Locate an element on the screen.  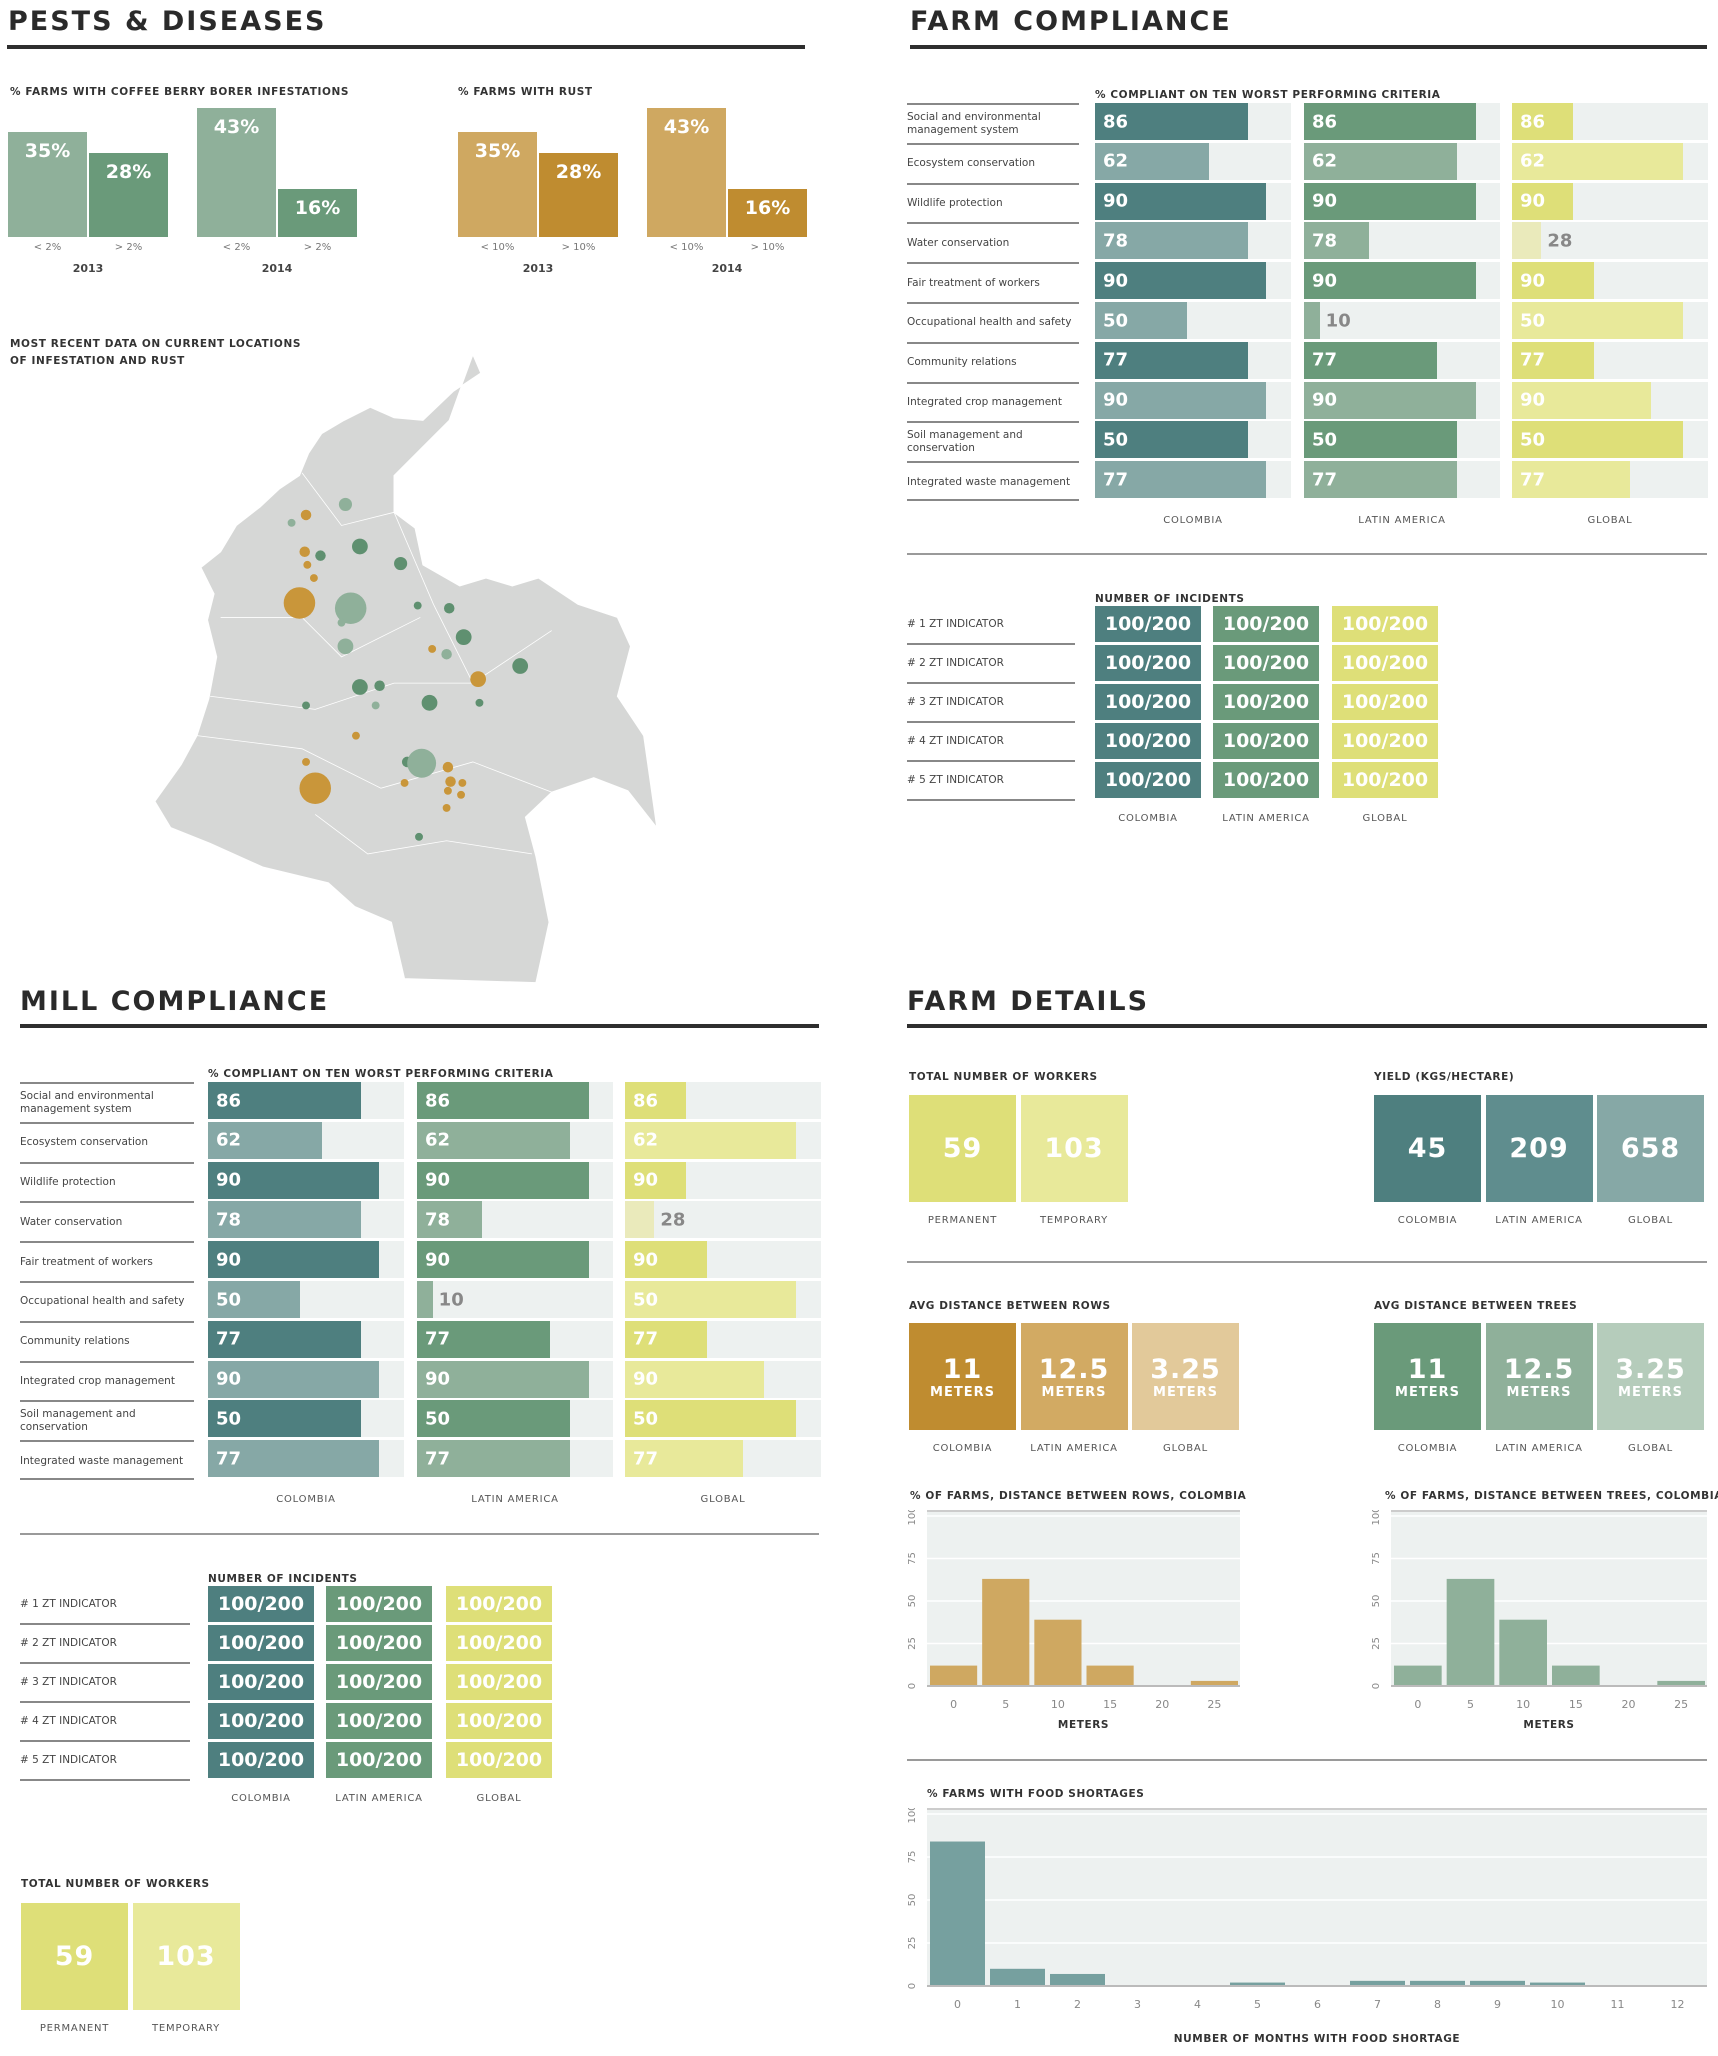
x-tick-label: 11 is located at coordinates (1618, 2004).